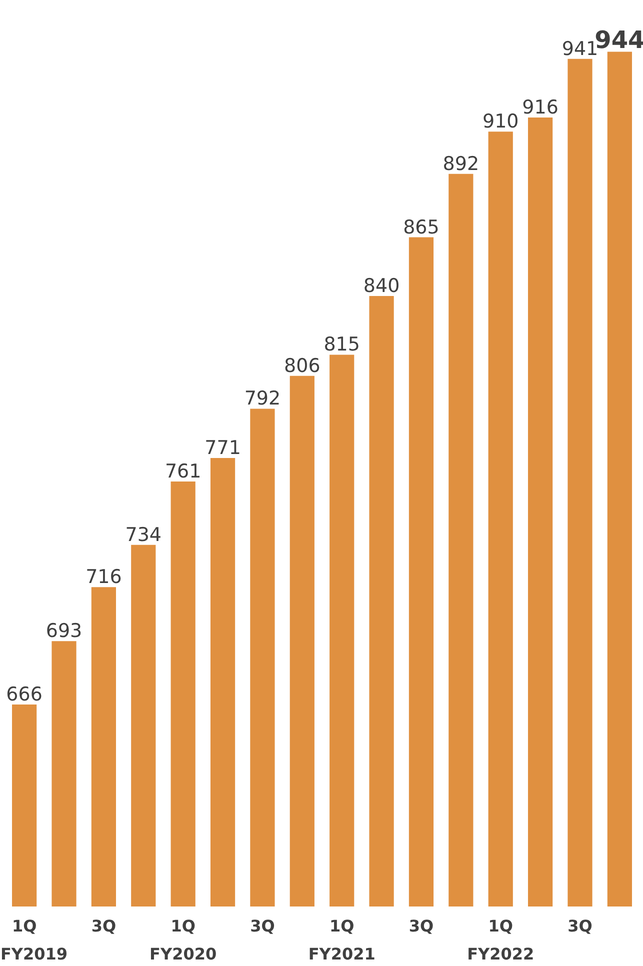 This screenshot has height=966, width=643. Describe the element at coordinates (342, 345) in the screenshot. I see `data-label: 815` at that location.